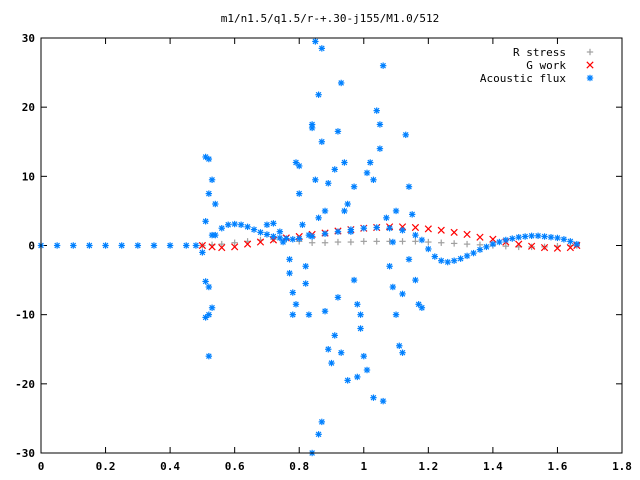 The image size is (640, 480). I want to click on y-tick-label: -20, so click(25, 384).